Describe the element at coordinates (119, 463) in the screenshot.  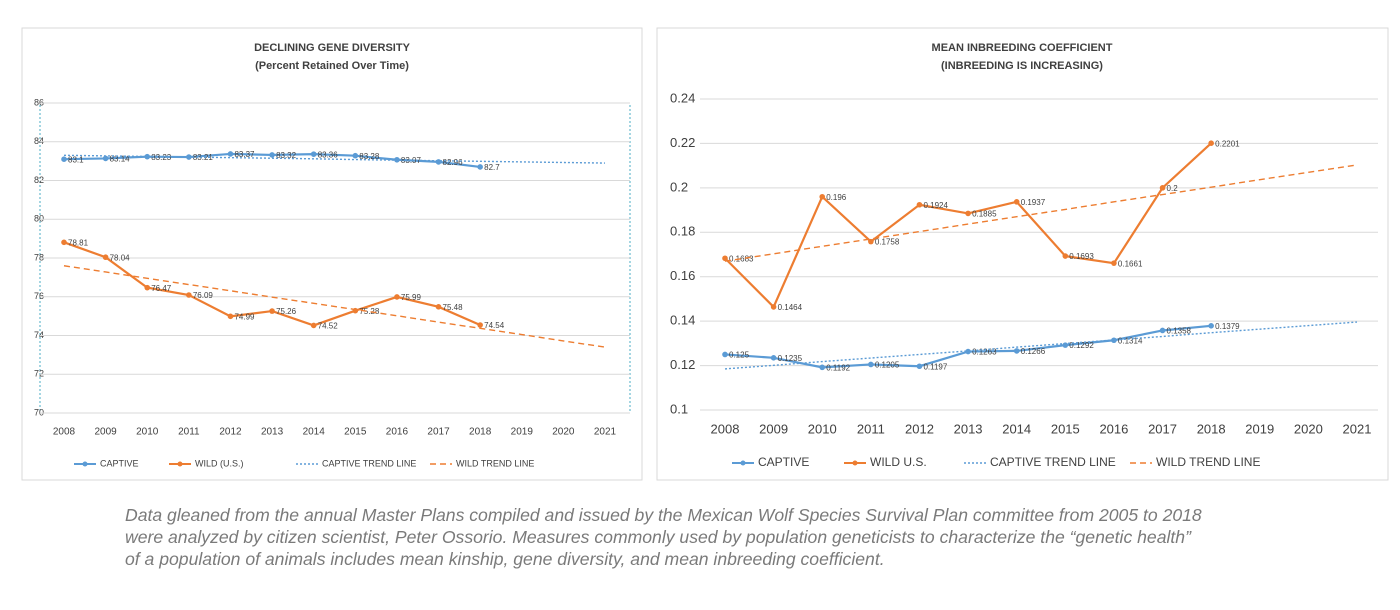
I see `legend-label: CAPTIVE` at that location.